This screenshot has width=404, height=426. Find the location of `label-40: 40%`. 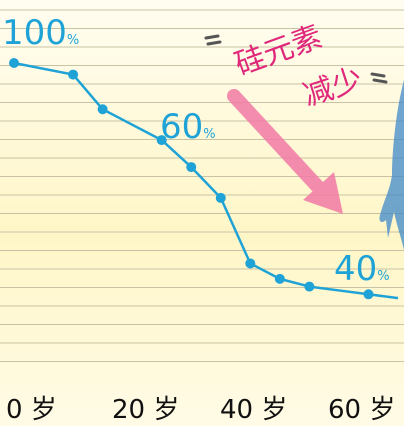

label-40: 40% is located at coordinates (362, 269).